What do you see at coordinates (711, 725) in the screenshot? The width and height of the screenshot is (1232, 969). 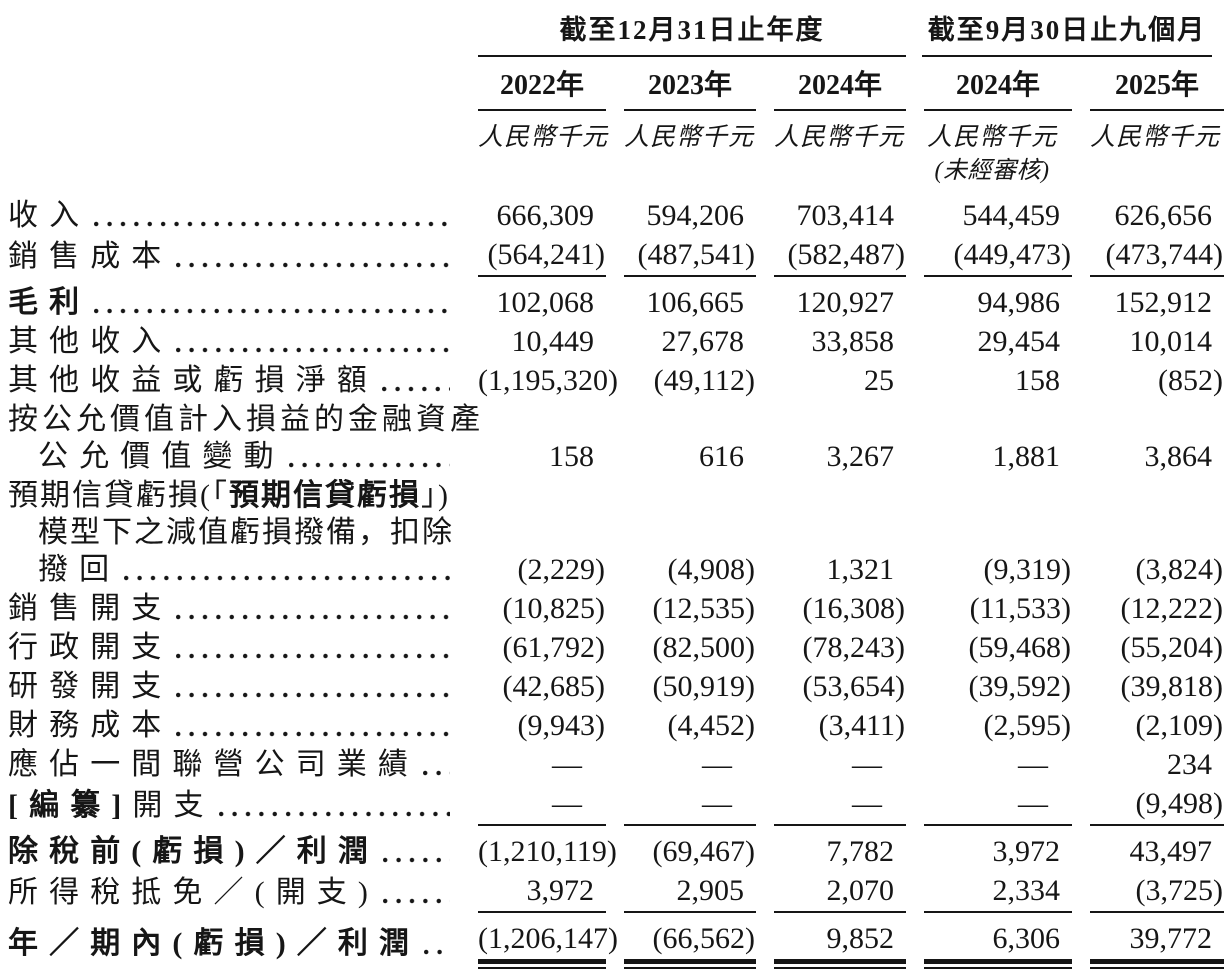 I see `value-cell: (4,452)` at bounding box center [711, 725].